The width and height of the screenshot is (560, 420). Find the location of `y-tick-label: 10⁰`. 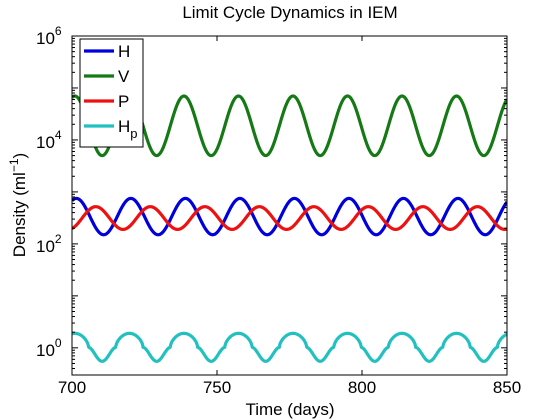

y-tick-label: 10⁰ is located at coordinates (49, 348).